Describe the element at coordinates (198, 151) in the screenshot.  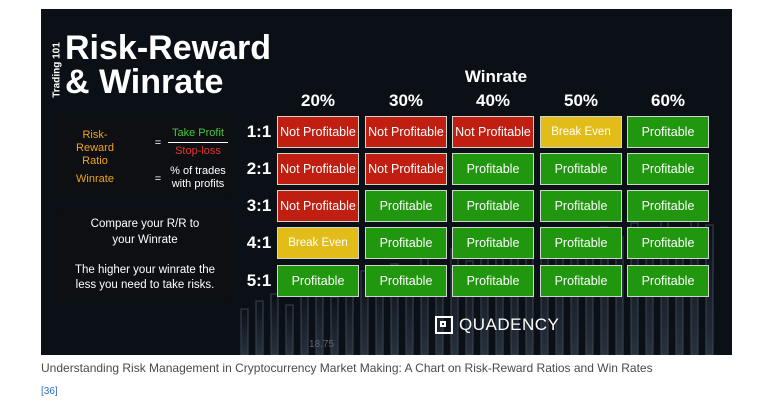
I see `stop-loss-label: Stop-loss` at that location.